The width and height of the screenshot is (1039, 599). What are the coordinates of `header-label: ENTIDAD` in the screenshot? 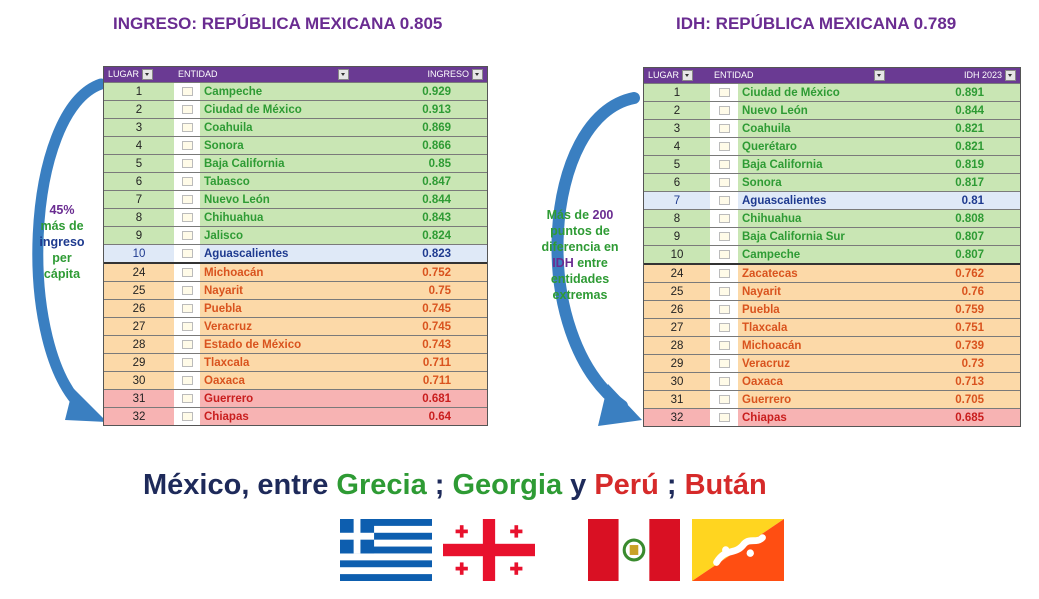 It's located at (198, 73).